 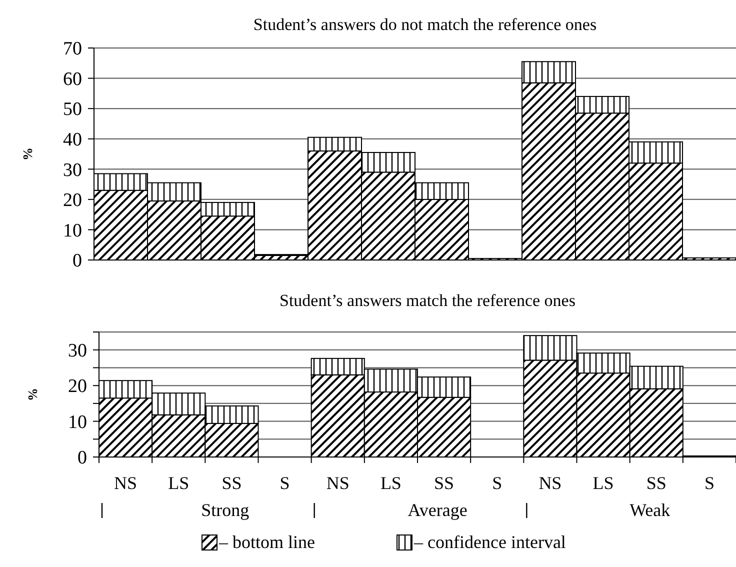 What do you see at coordinates (428, 300) in the screenshot?
I see `chart-title: Student’s answers match the reference ones` at bounding box center [428, 300].